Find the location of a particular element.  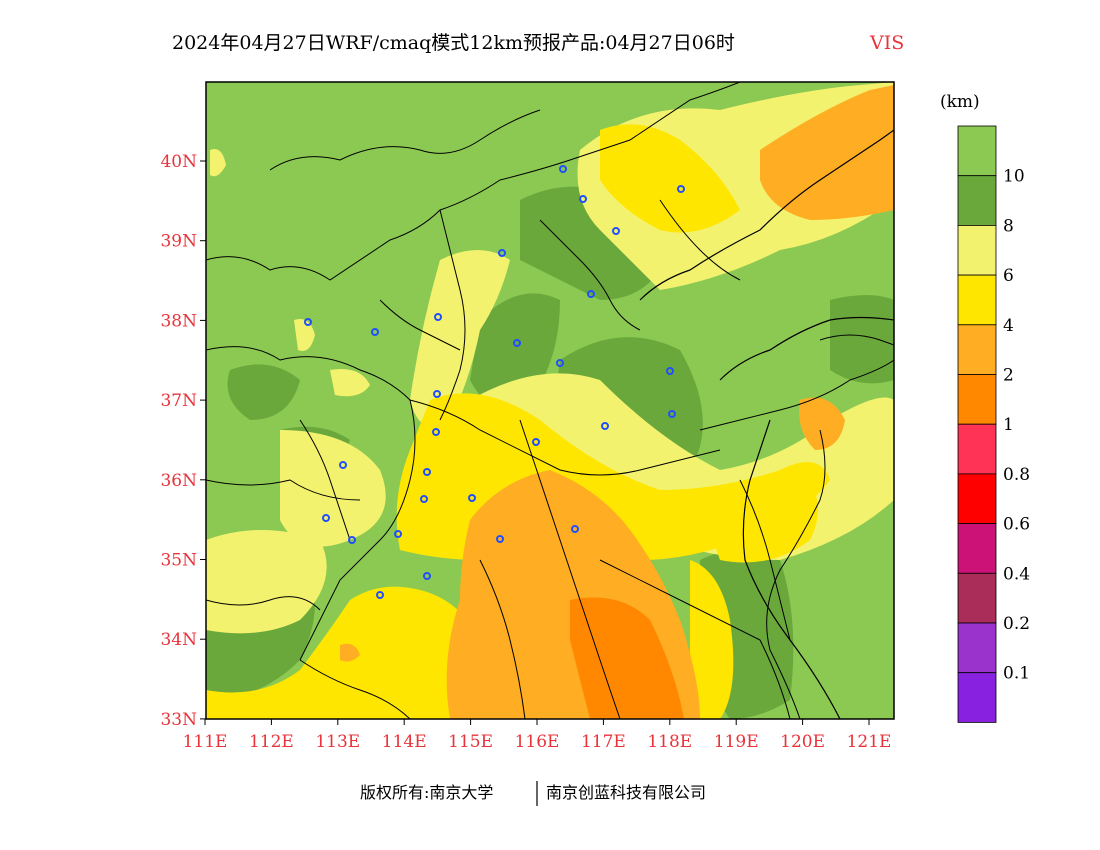

x-tick-label: 116E is located at coordinates (537, 742).